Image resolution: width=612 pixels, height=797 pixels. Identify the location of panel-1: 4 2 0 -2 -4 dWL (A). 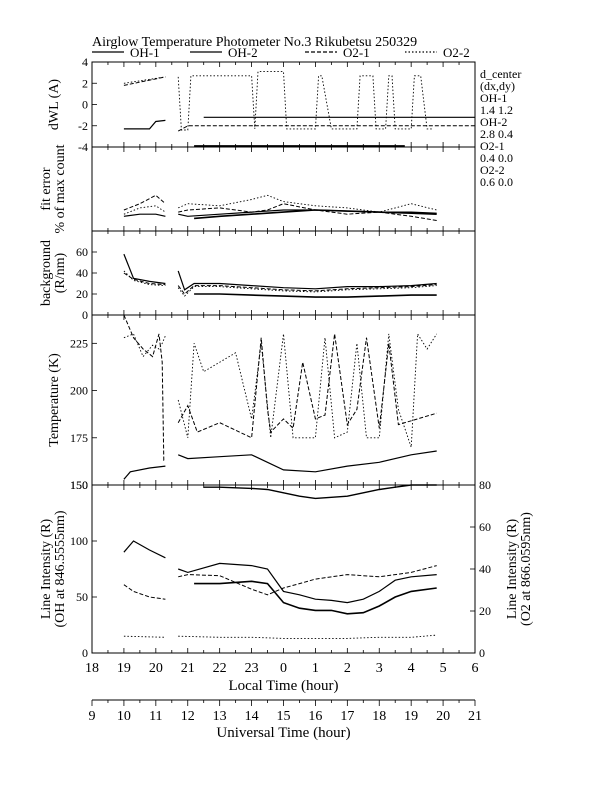
(261, 104).